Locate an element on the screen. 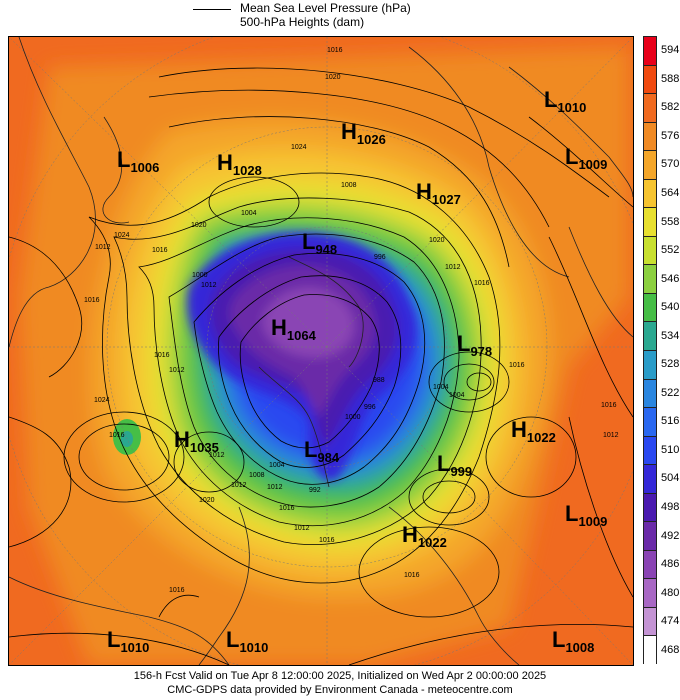 Image resolution: width=680 pixels, height=700 pixels. high-1064-value: 1064 is located at coordinates (302, 335).